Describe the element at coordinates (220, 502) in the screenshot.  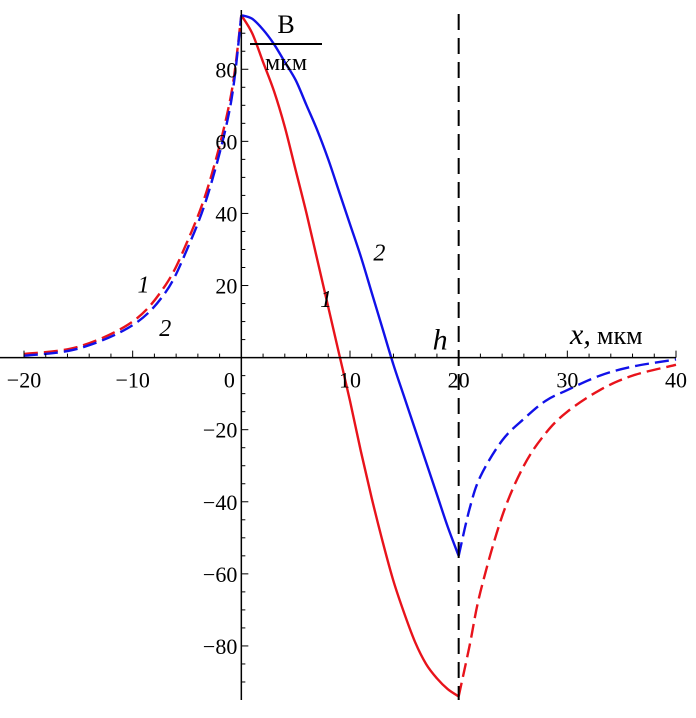
I see `y-tick-label: −40` at that location.